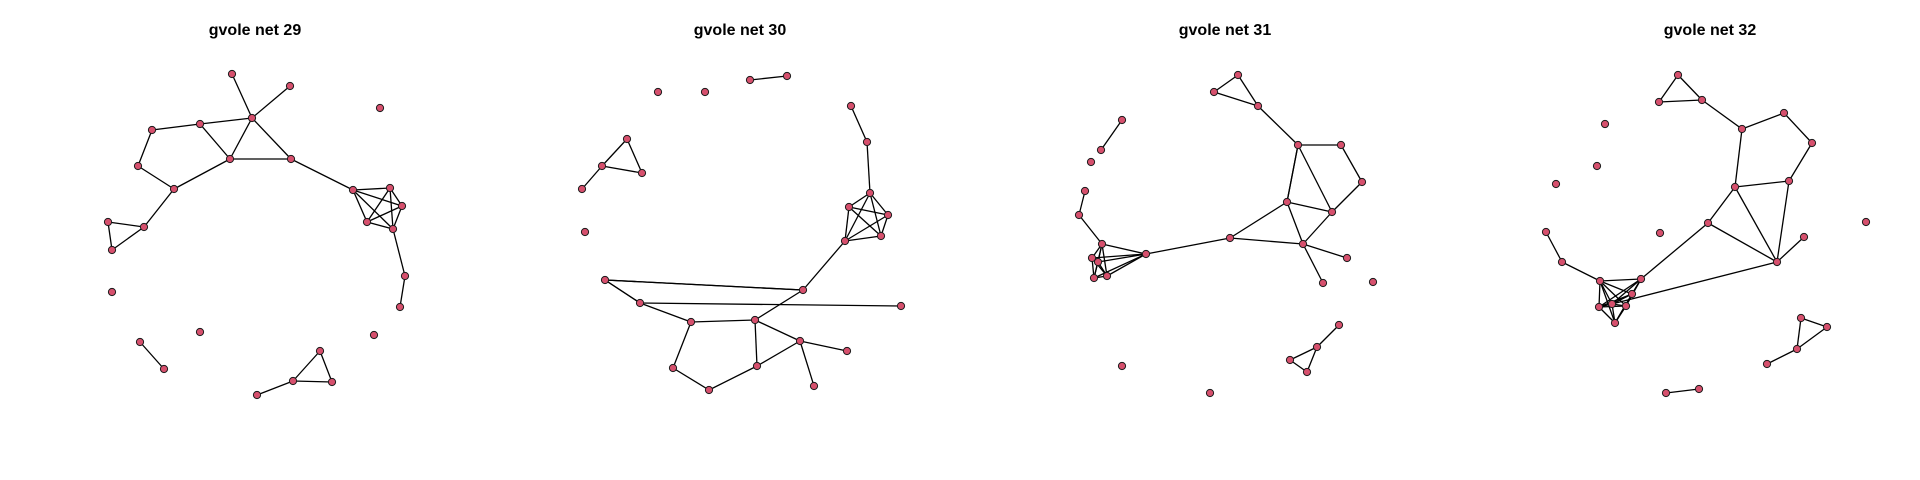 This screenshot has width=1920, height=480. I want to click on panel-title: gvole net 32, so click(1710, 30).